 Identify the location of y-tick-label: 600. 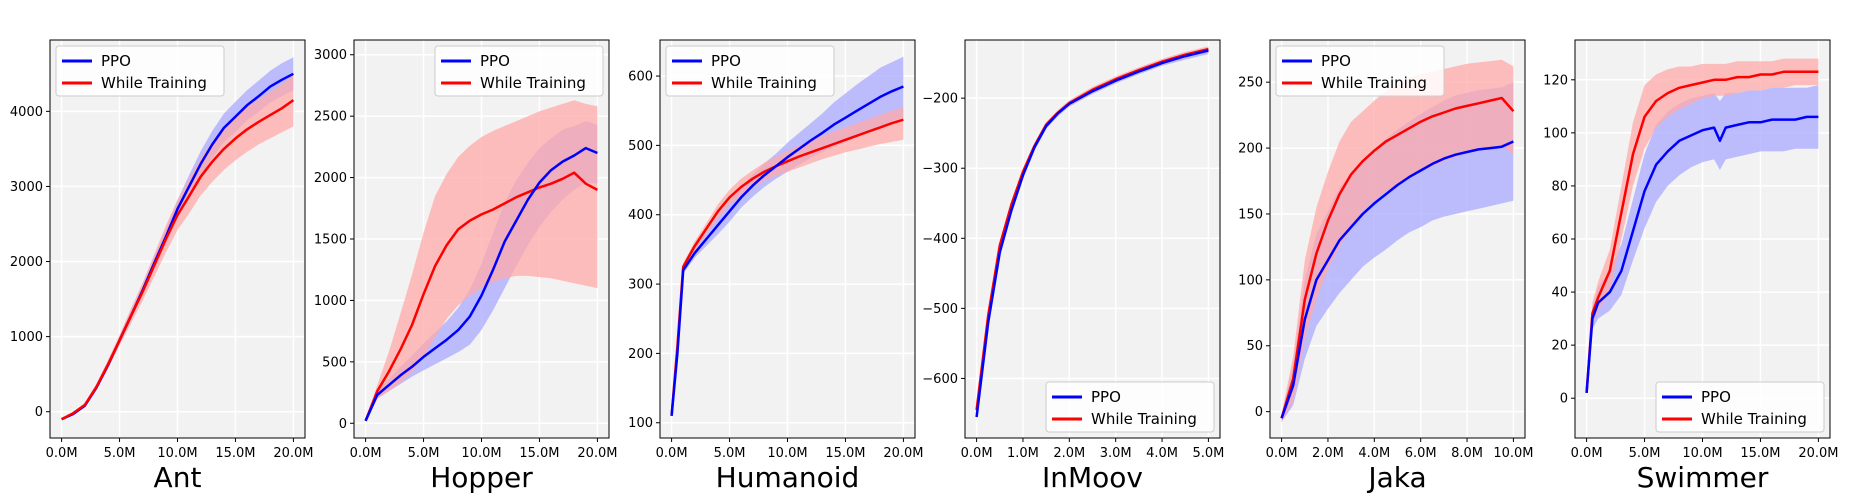
(640, 77).